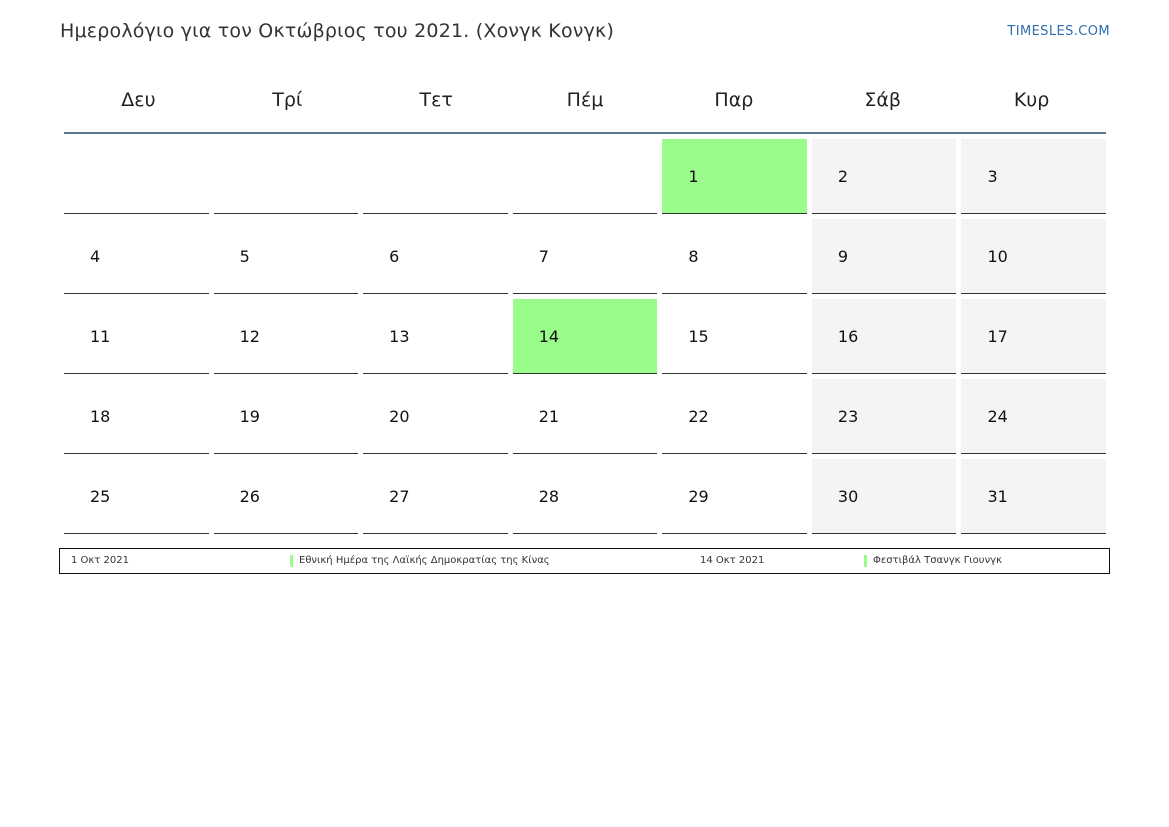  I want to click on day-cell-7: 7, so click(585, 256).